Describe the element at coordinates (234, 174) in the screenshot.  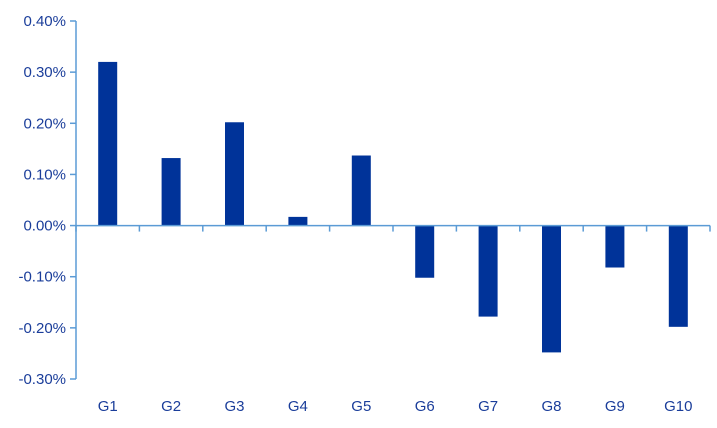
I see `bar-g3` at that location.